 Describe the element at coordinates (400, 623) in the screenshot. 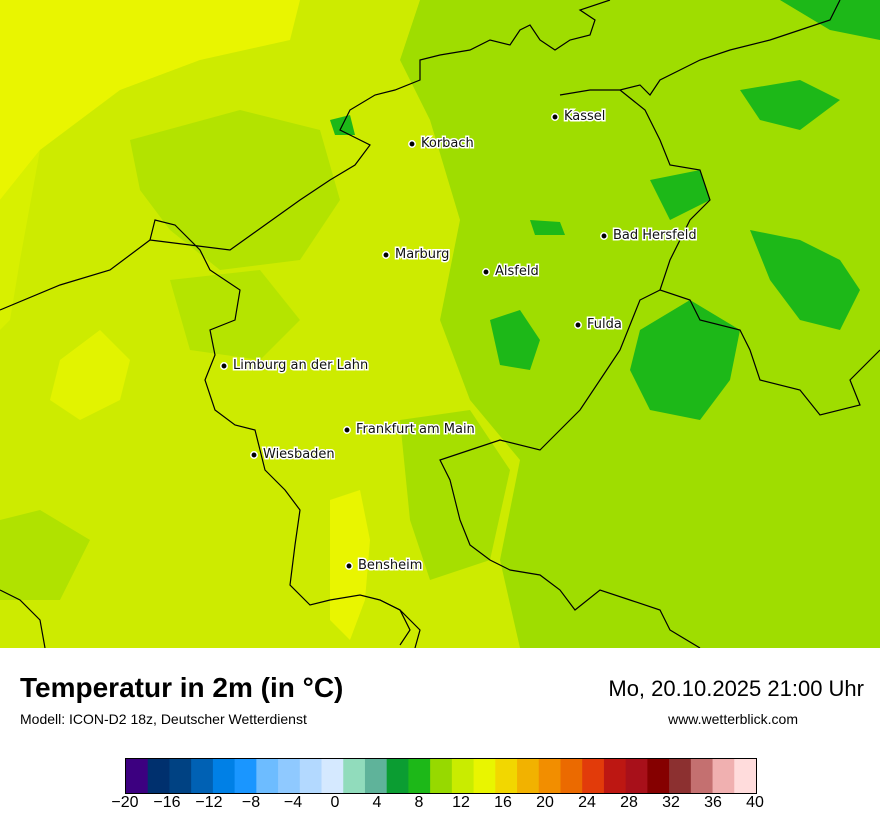

I see `border-south` at that location.